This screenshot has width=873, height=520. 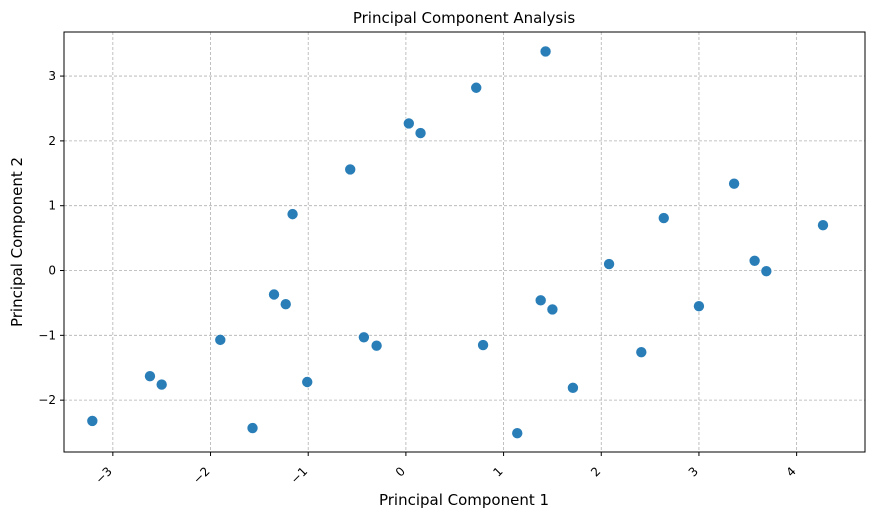 I want to click on y-tick-label: −1, so click(x=47, y=335).